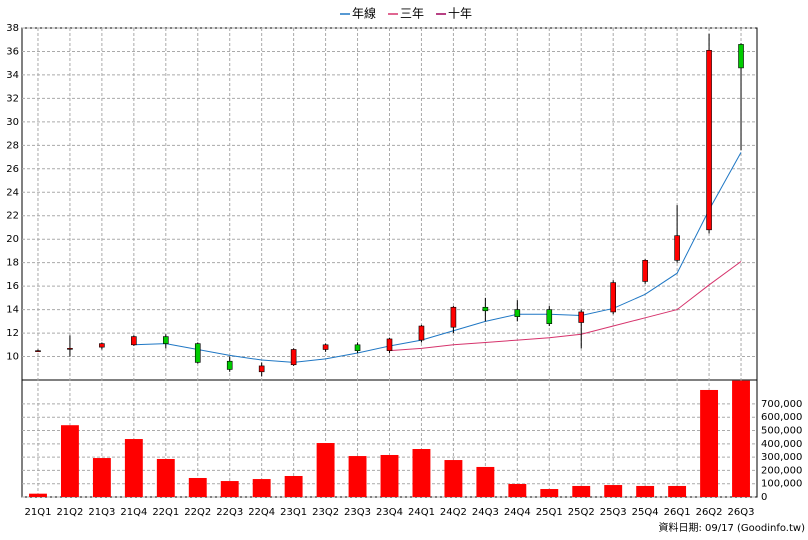 Image resolution: width=808 pixels, height=540 pixels. I want to click on y2-tick-label: 300,000, so click(781, 457).